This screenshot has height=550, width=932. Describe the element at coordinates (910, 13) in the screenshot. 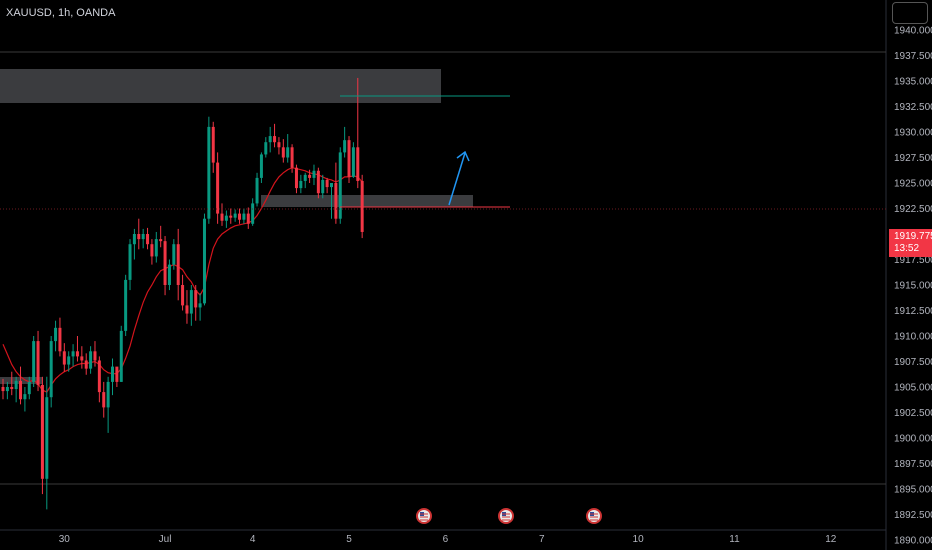

I see `price-scale-button` at that location.